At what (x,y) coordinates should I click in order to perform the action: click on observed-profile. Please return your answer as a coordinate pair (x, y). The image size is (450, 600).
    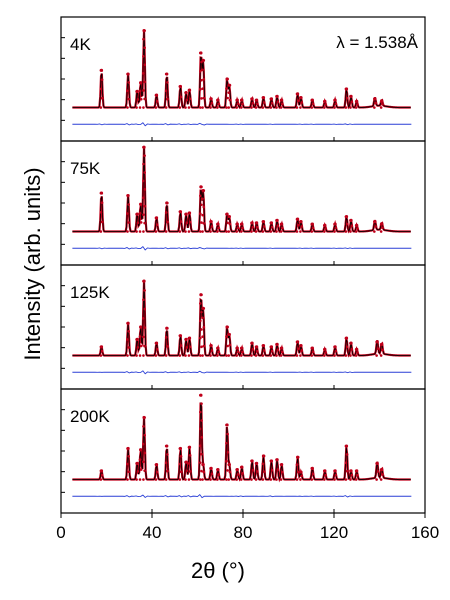
    Looking at the image, I should click on (241, 319).